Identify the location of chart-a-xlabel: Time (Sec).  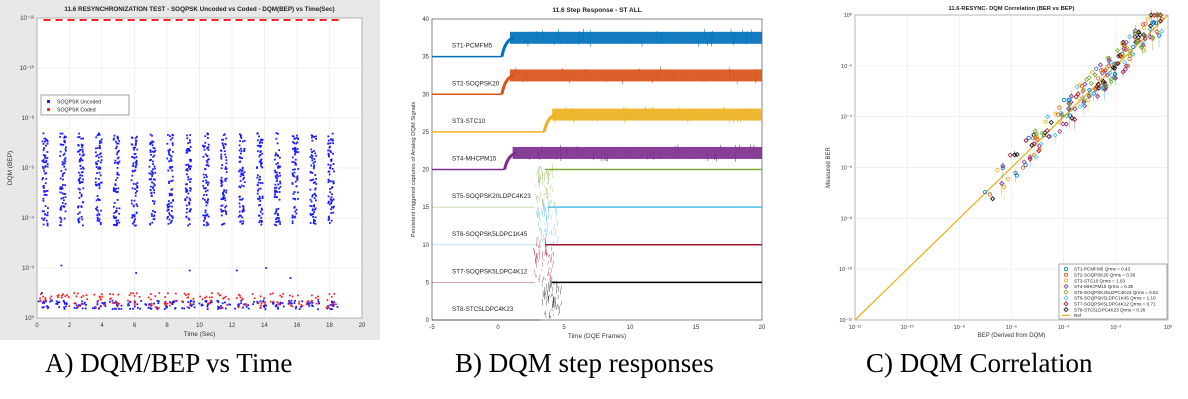
(200, 334).